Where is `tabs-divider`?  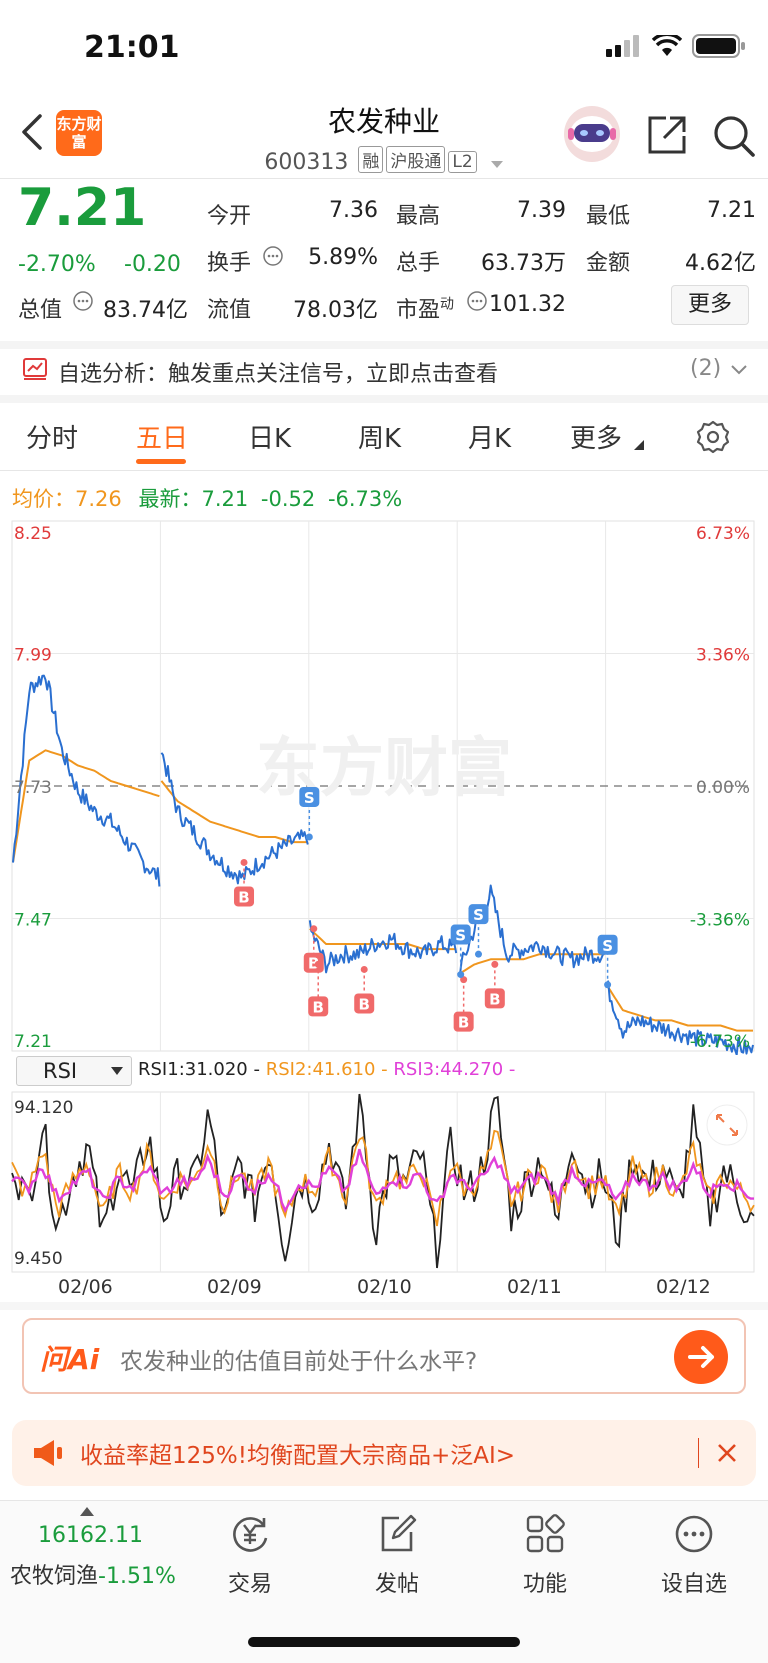 tabs-divider is located at coordinates (384, 470).